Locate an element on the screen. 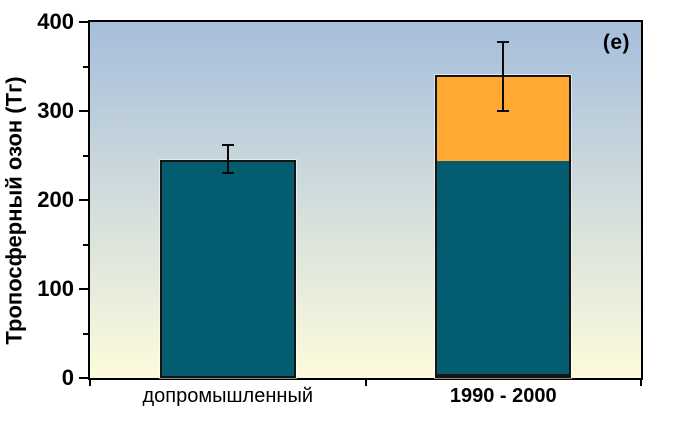 The width and height of the screenshot is (700, 421). x-category-label: допромышленный is located at coordinates (227, 396).